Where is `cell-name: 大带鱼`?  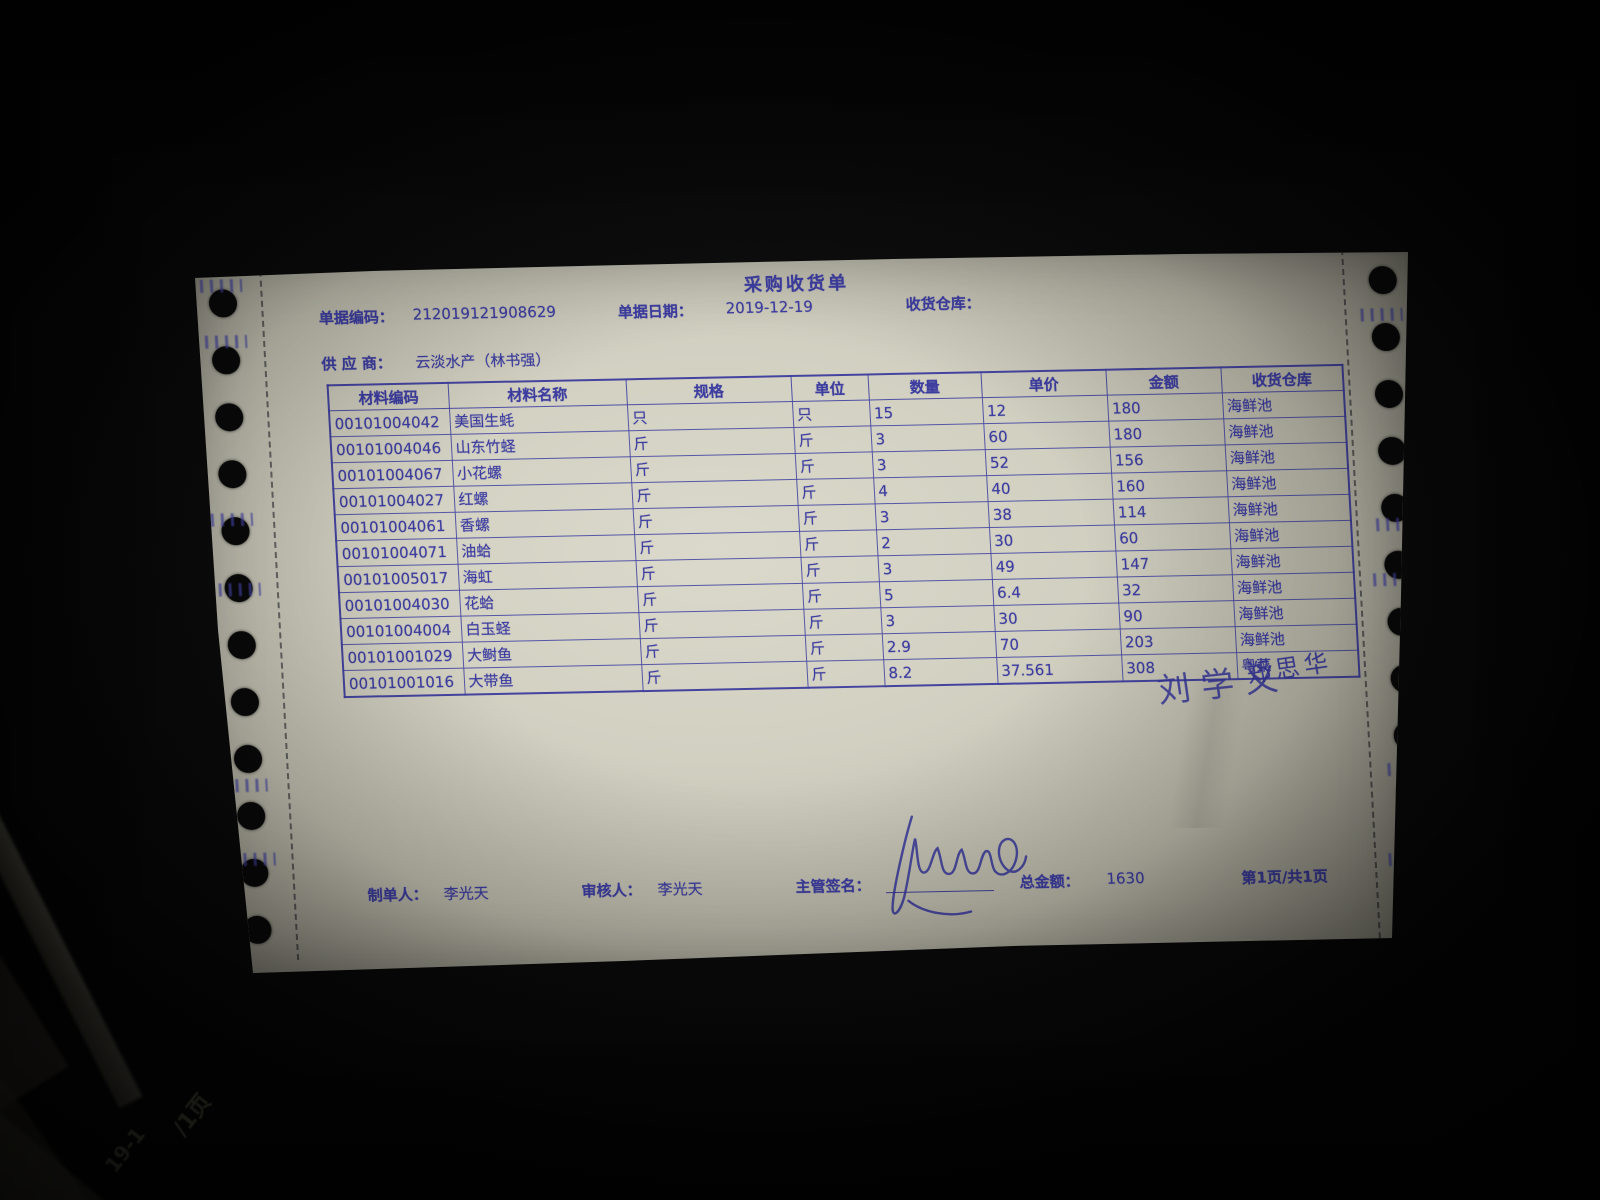
cell-name: 大带鱼 is located at coordinates (553, 679).